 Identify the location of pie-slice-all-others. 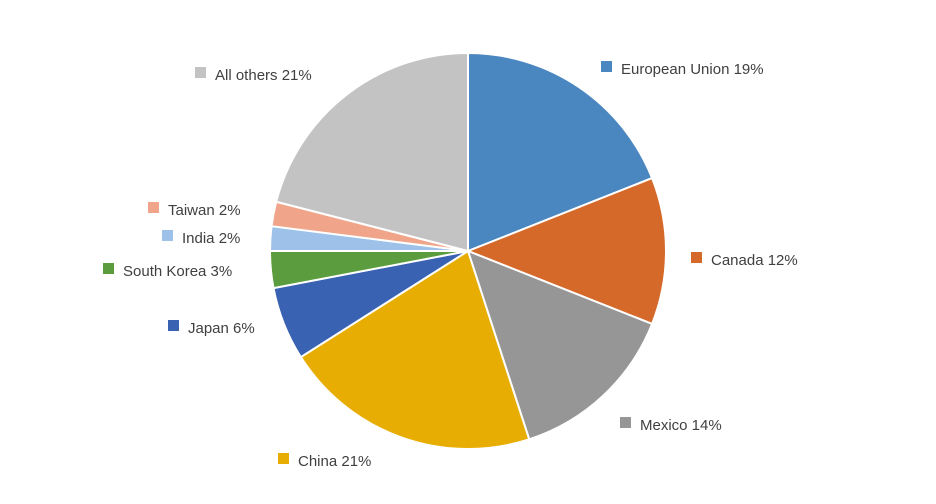
(372, 152).